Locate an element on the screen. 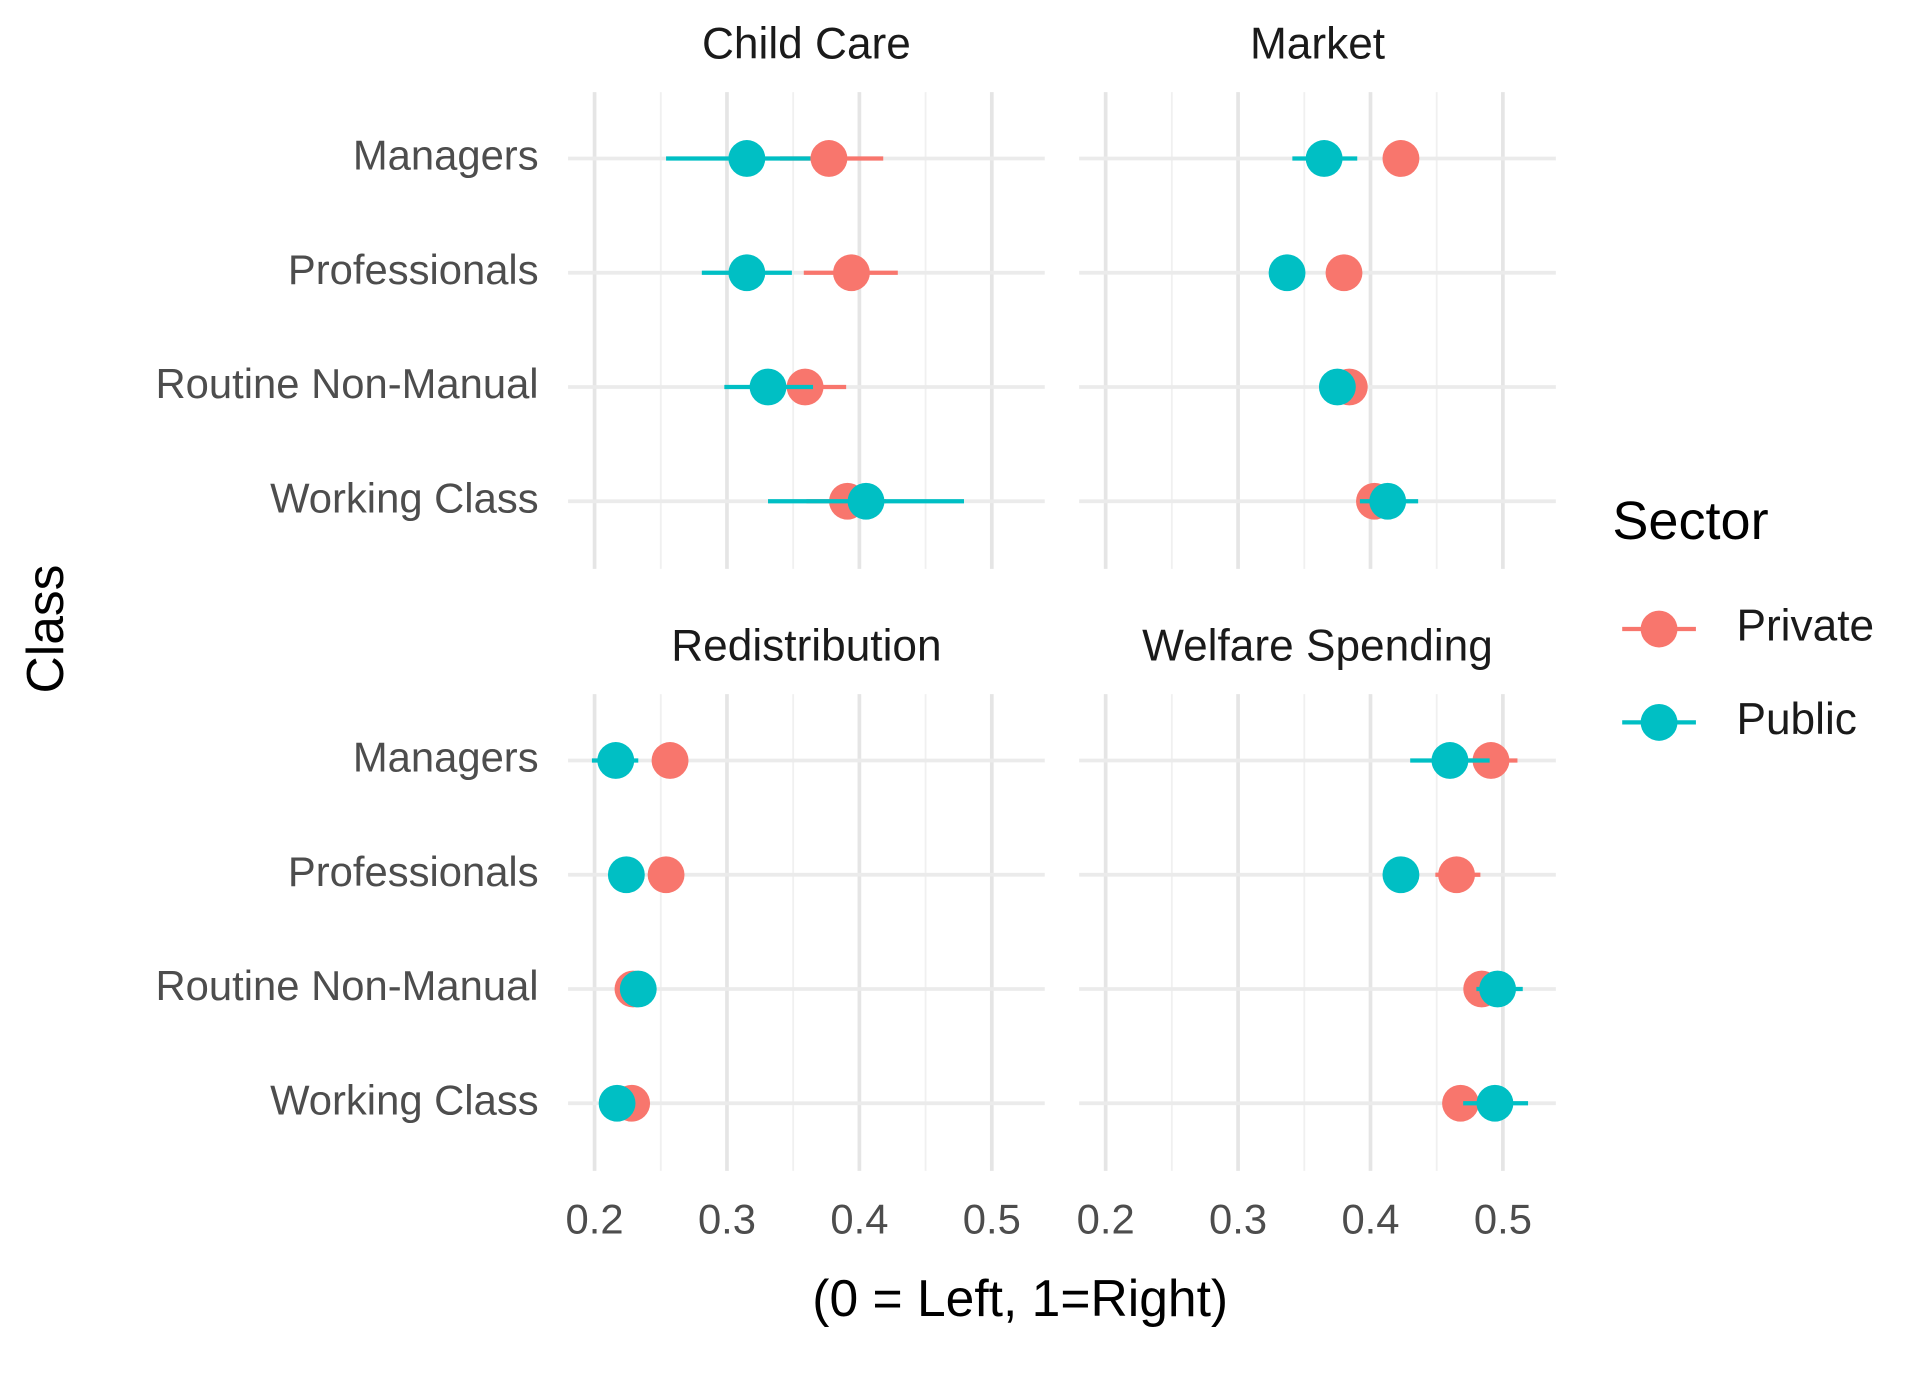  x-axis-title: (0 = Left, 1=Right) is located at coordinates (1020, 1298).